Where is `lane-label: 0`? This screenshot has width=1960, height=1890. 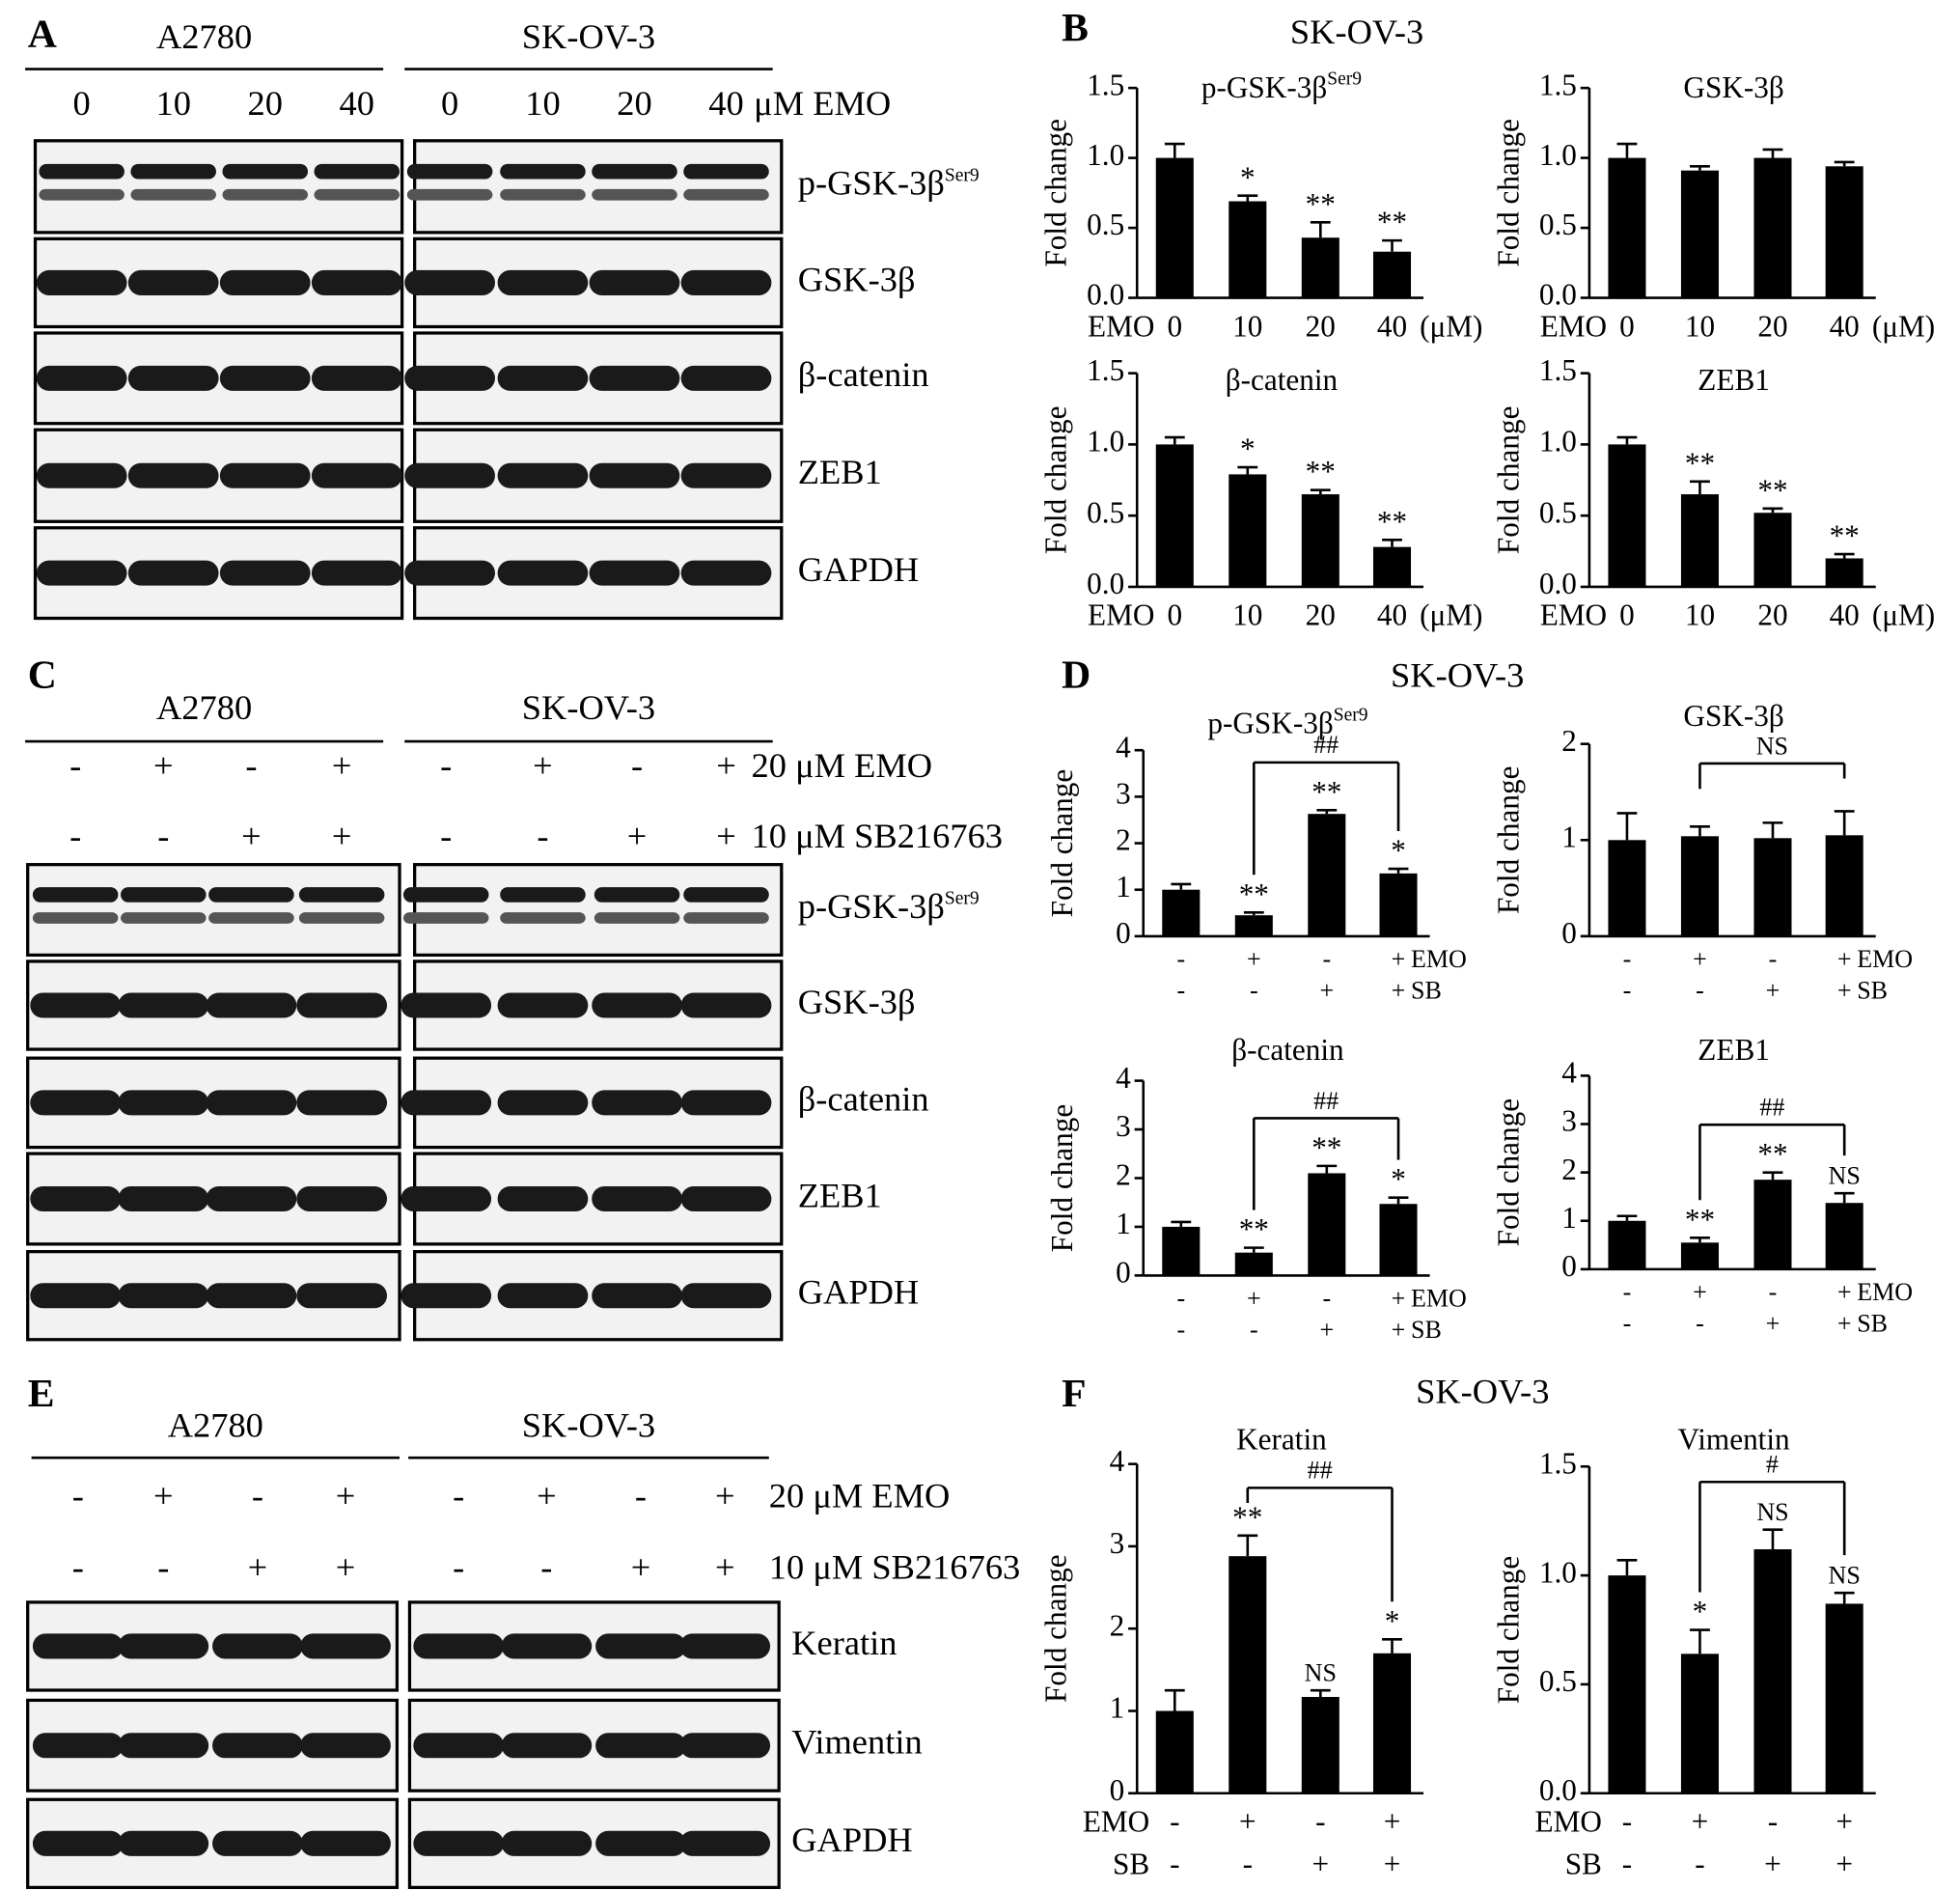
lane-label: 0 is located at coordinates (449, 103).